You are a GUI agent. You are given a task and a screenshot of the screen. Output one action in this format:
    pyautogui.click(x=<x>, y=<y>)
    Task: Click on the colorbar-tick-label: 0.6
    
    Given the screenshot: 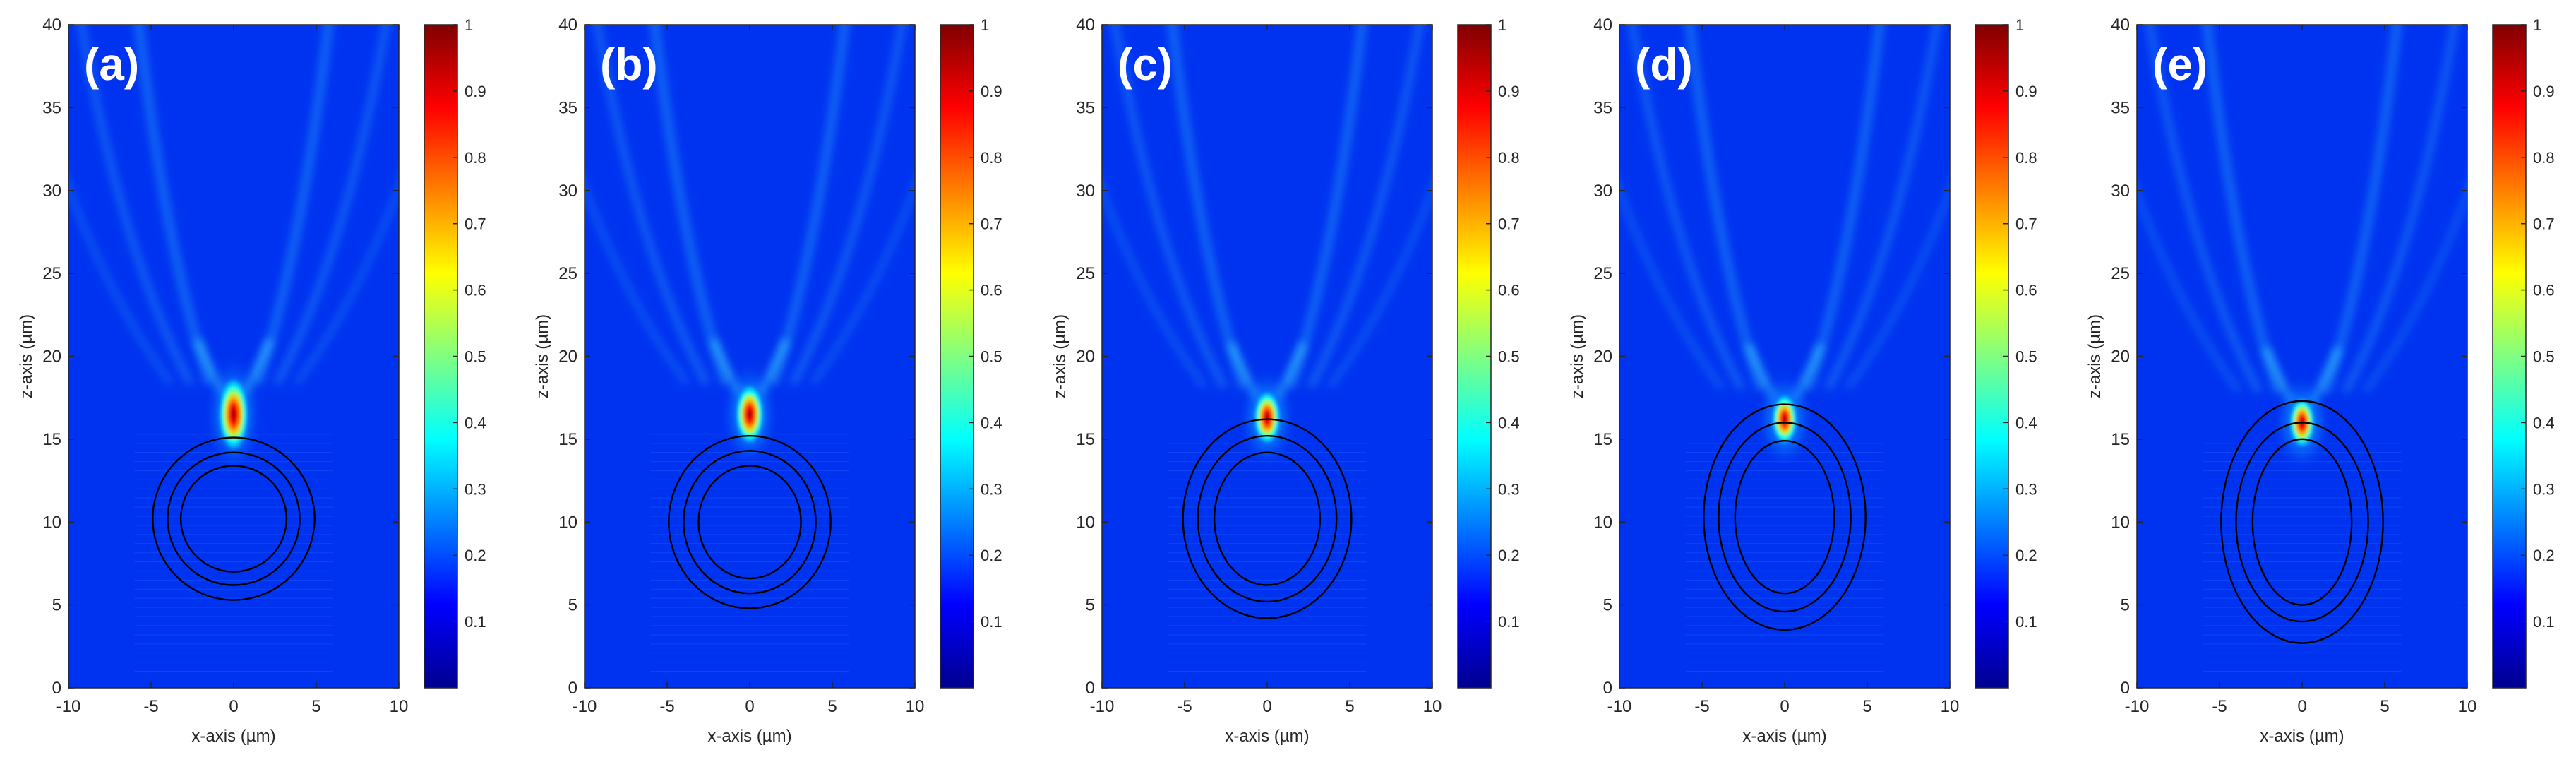 What is the action you would take?
    pyautogui.click(x=475, y=290)
    